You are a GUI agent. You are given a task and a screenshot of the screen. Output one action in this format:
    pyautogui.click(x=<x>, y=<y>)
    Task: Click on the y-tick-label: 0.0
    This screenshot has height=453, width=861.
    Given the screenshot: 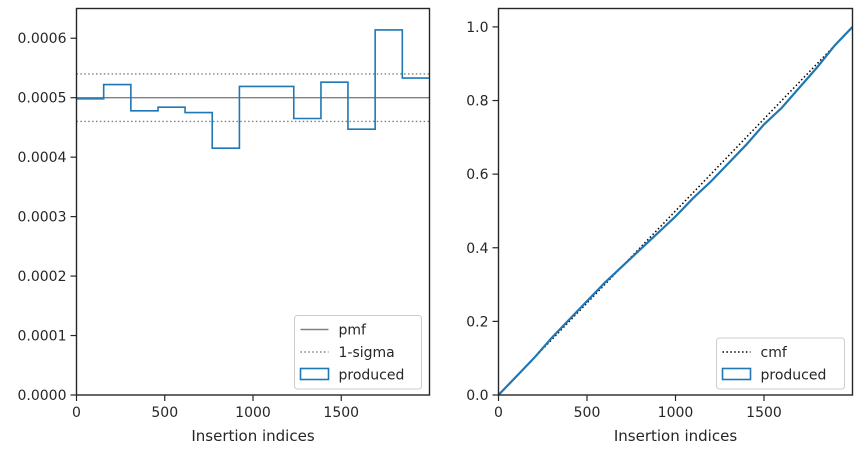 What is the action you would take?
    pyautogui.click(x=477, y=396)
    